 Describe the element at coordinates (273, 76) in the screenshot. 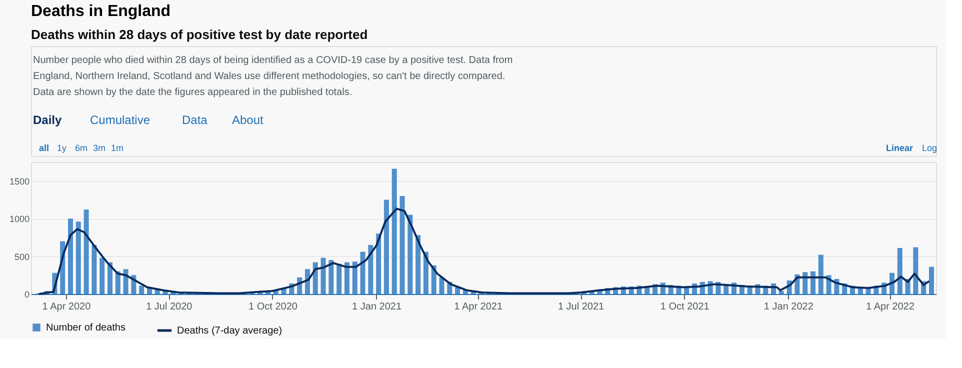

I see `text: Number people who died within 28 days of being identified as a COVID-19 case by a positive test. Data from England, Northern Ireland, Scotland and Wales use different methodologies, so can't be directly compared. Data are shown by the date the figures appeared in the published totals.` at that location.